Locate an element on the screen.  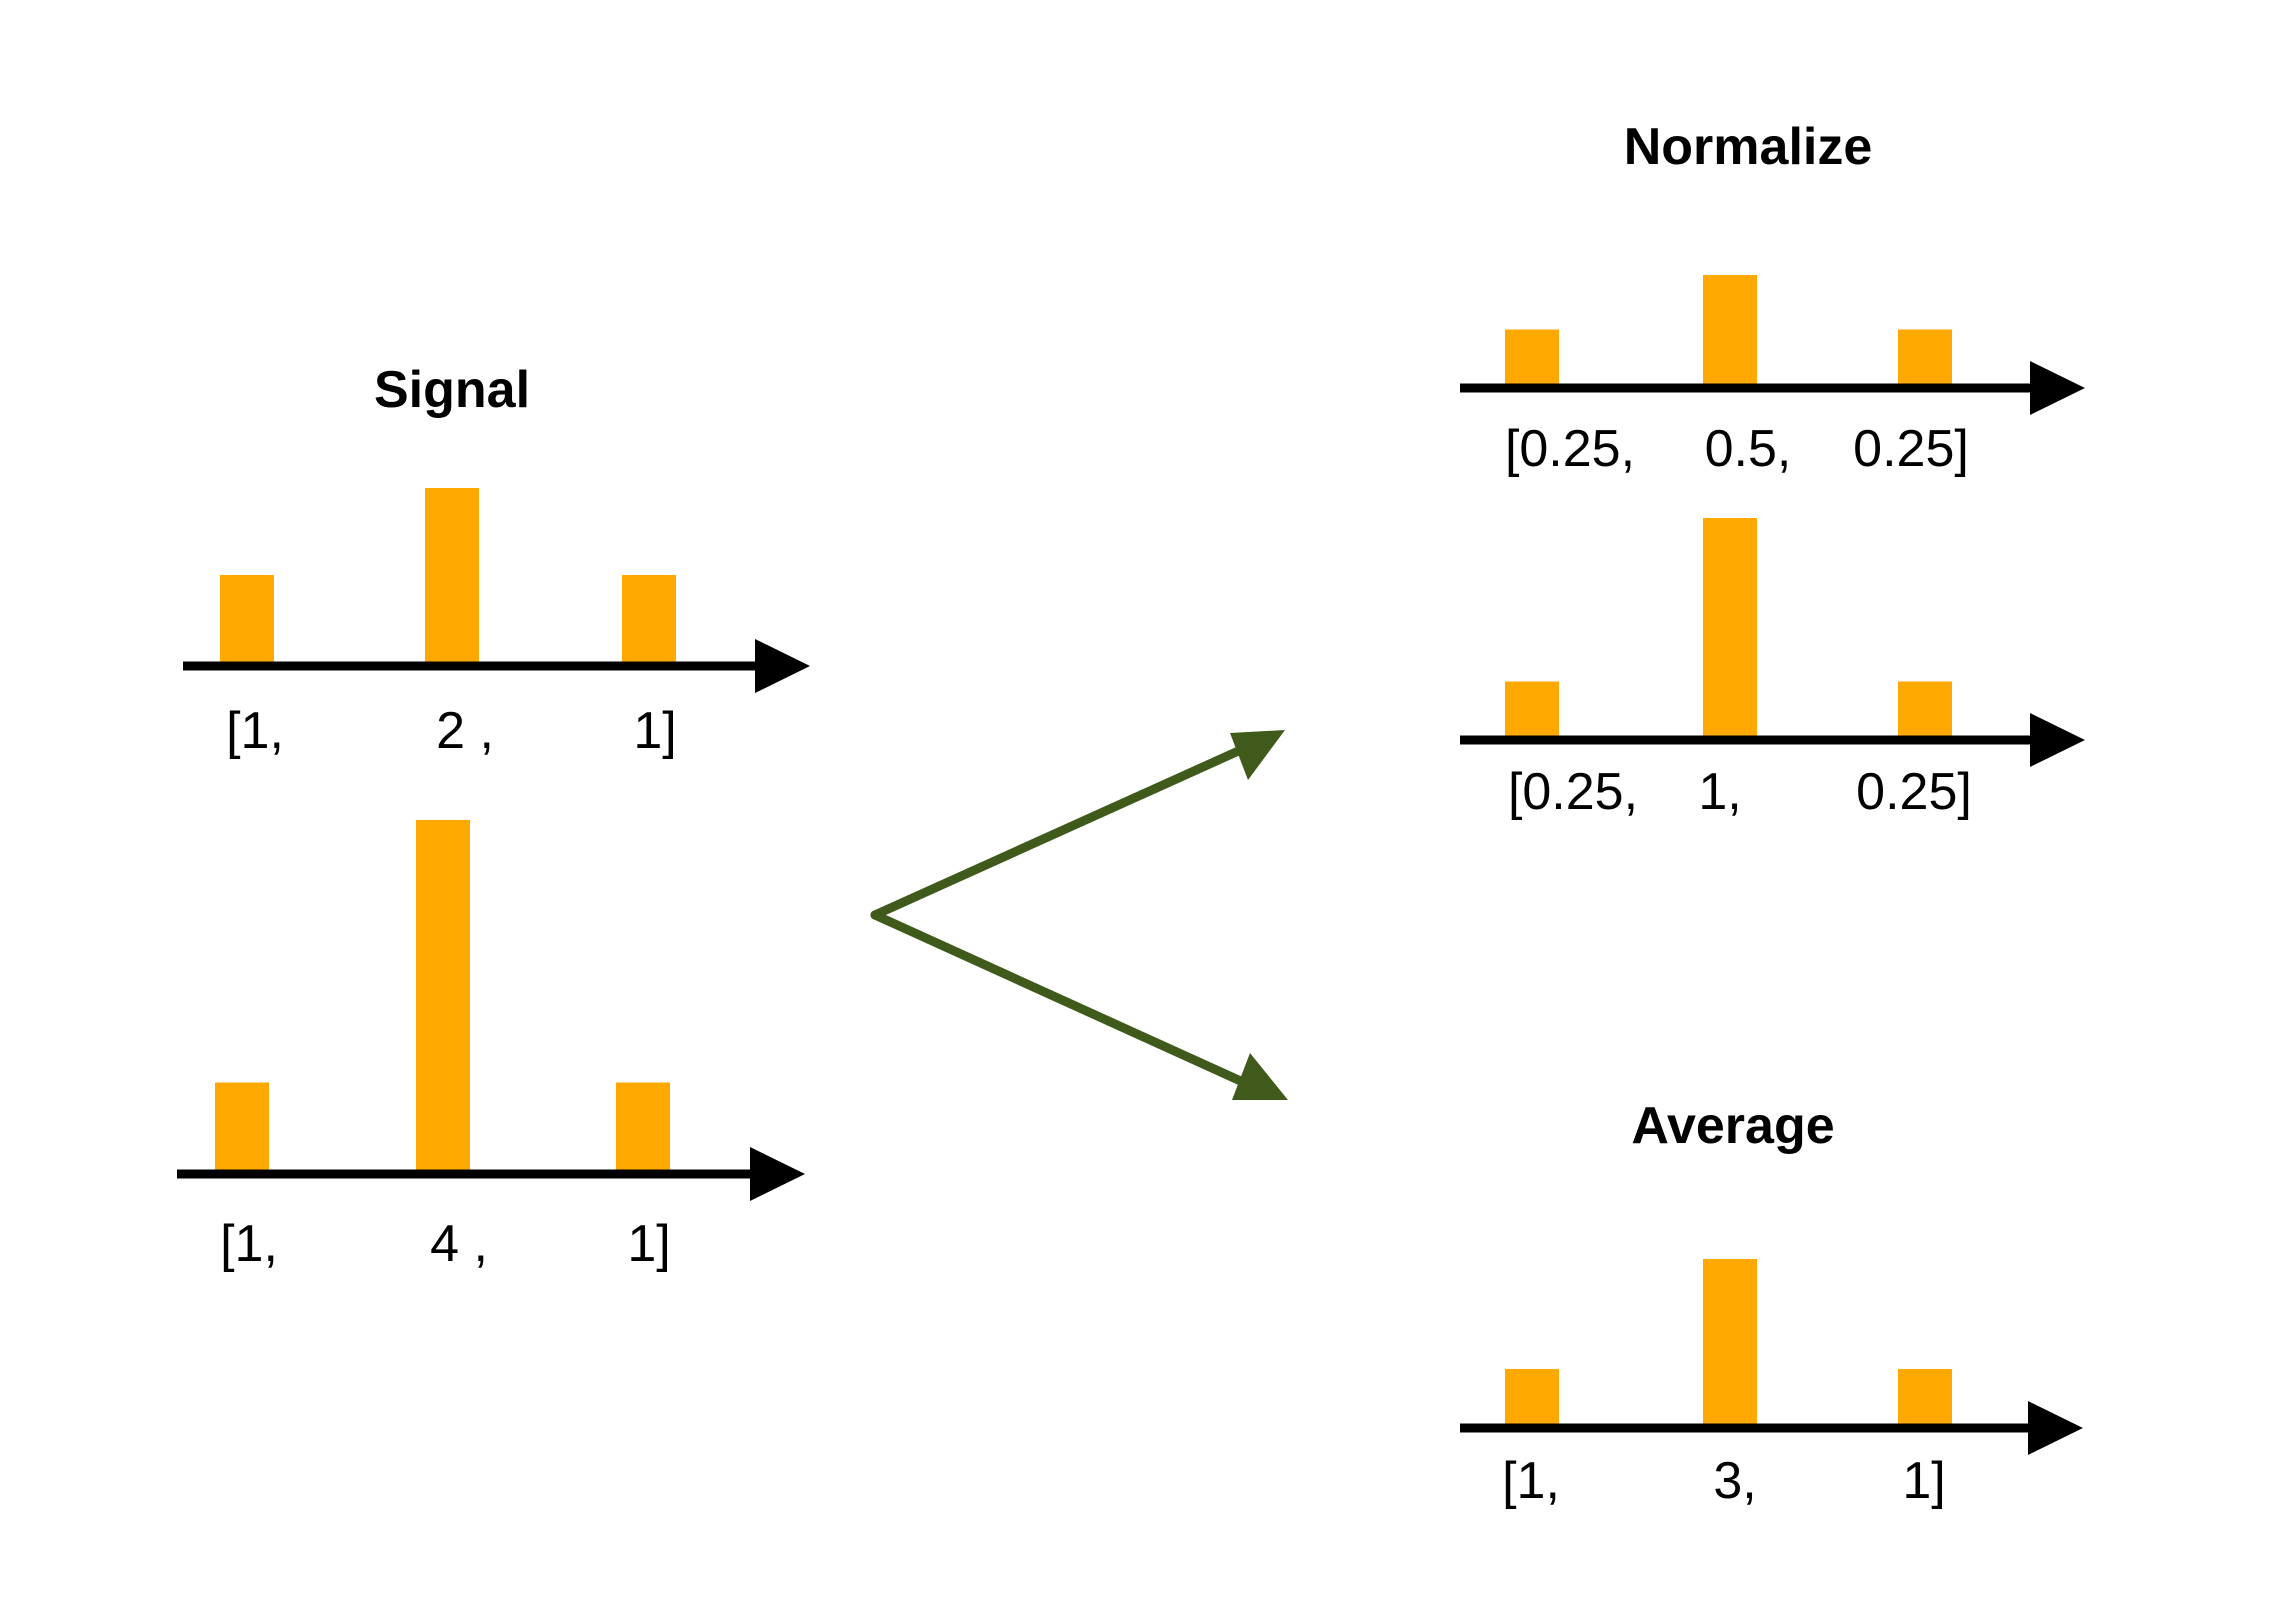
value-label: 2 , is located at coordinates (465, 731).